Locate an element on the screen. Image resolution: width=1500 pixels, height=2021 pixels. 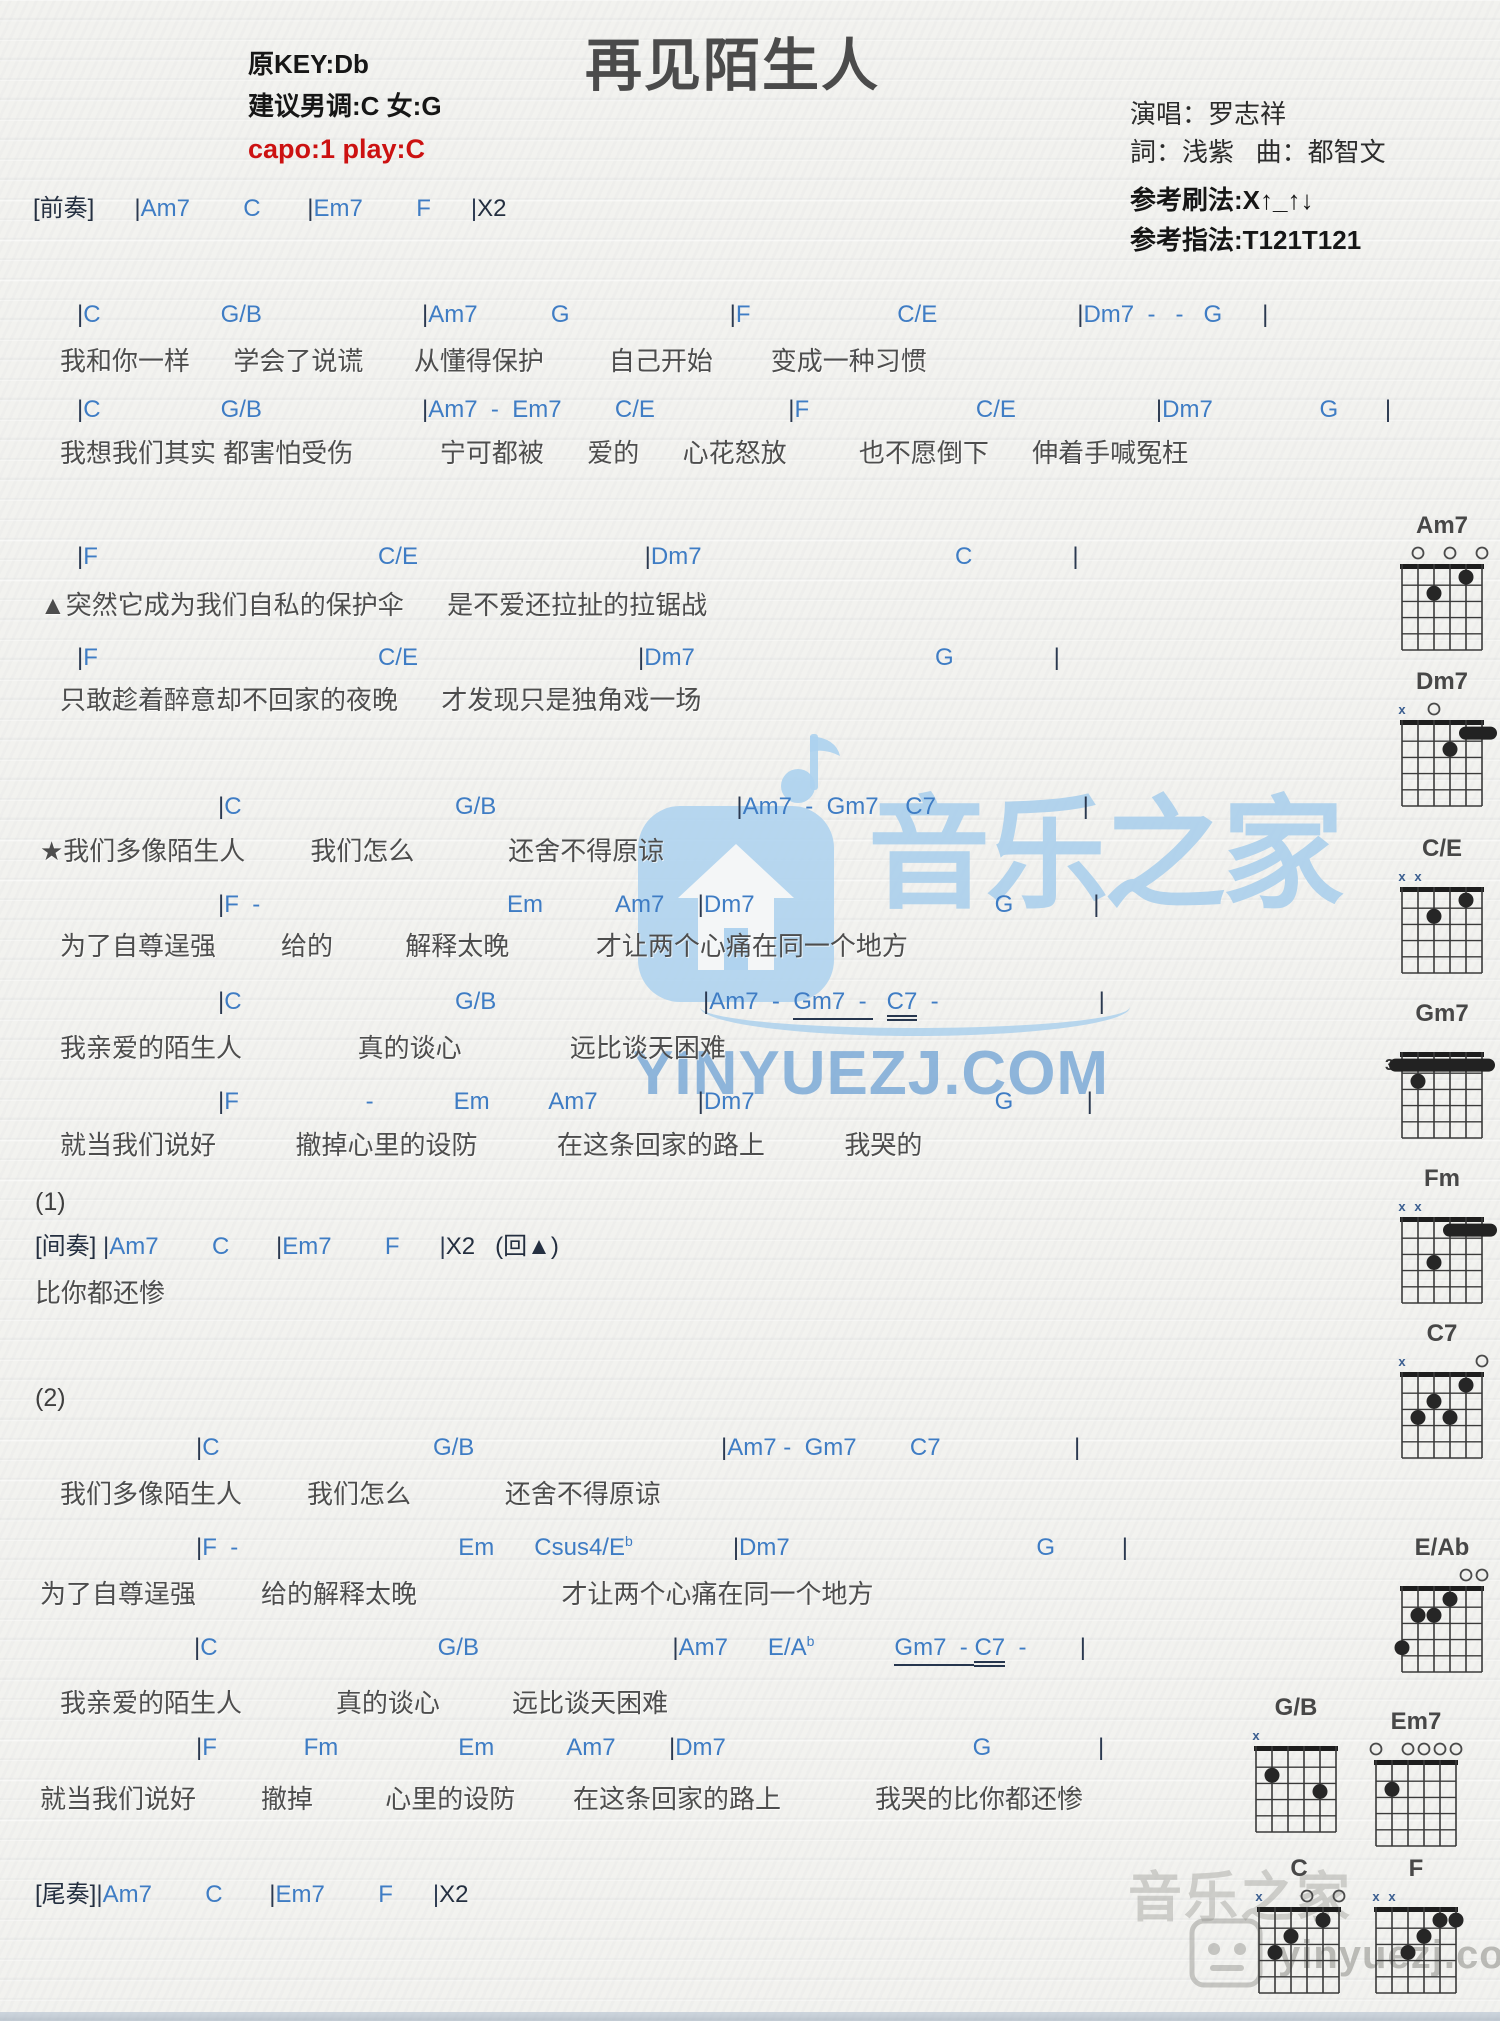
chord-line: [间奏] |Am7 C |Em7 F |X2 (回▲) is located at coordinates (297, 1246).